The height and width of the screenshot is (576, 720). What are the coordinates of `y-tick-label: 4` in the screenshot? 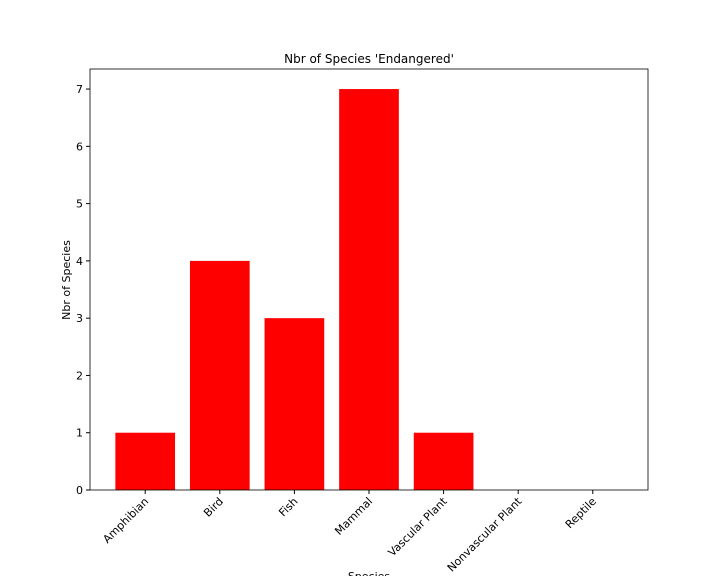 It's located at (79, 261).